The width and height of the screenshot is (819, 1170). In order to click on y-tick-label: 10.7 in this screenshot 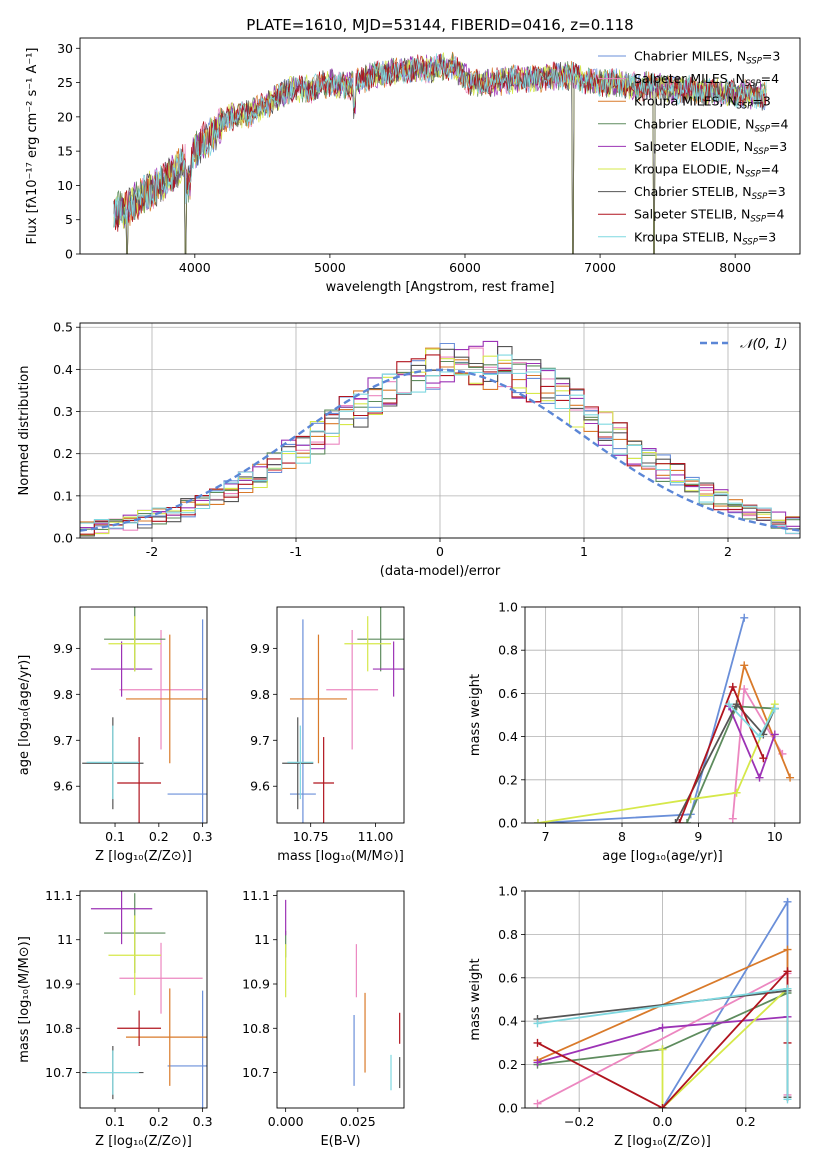, I will do `click(256, 1072)`.